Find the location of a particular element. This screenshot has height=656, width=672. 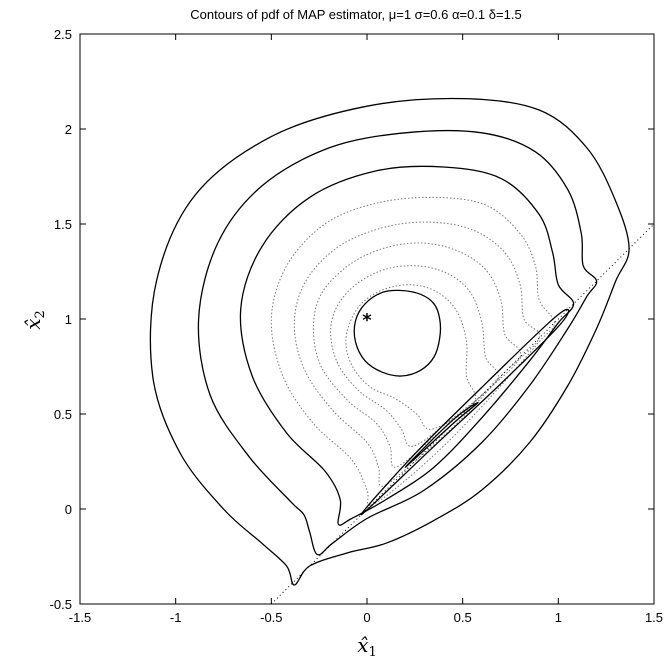

y-tick-label: 1 is located at coordinates (68, 319).